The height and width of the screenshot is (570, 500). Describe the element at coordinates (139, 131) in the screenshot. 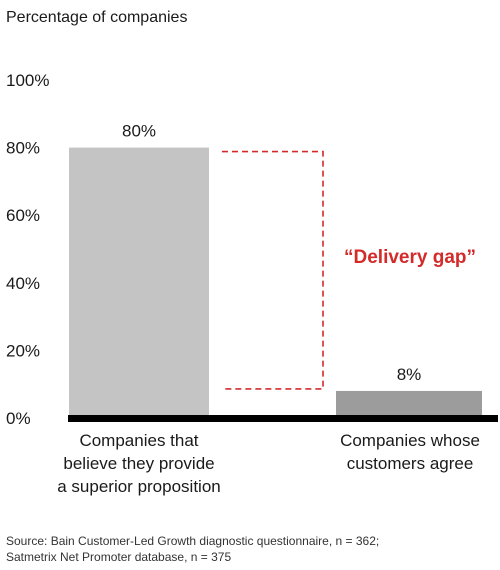

I see `bar-data-label: 80%` at that location.